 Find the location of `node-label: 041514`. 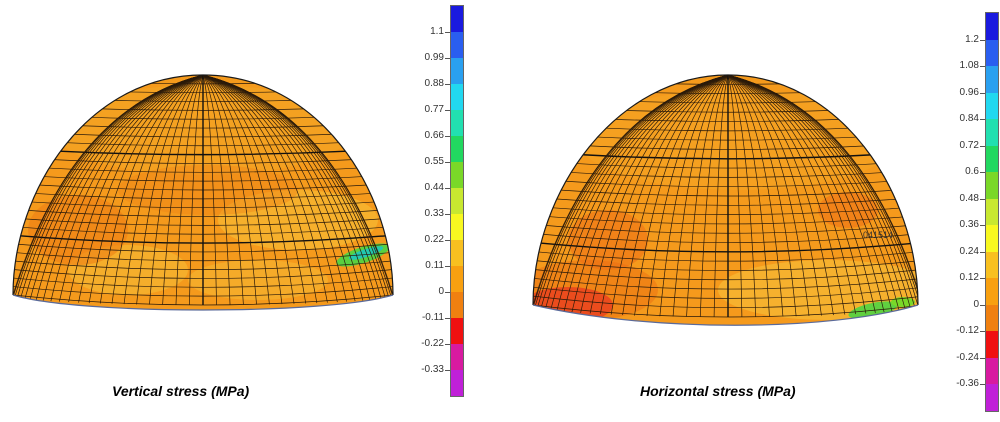

node-label: 041514 is located at coordinates (878, 235).